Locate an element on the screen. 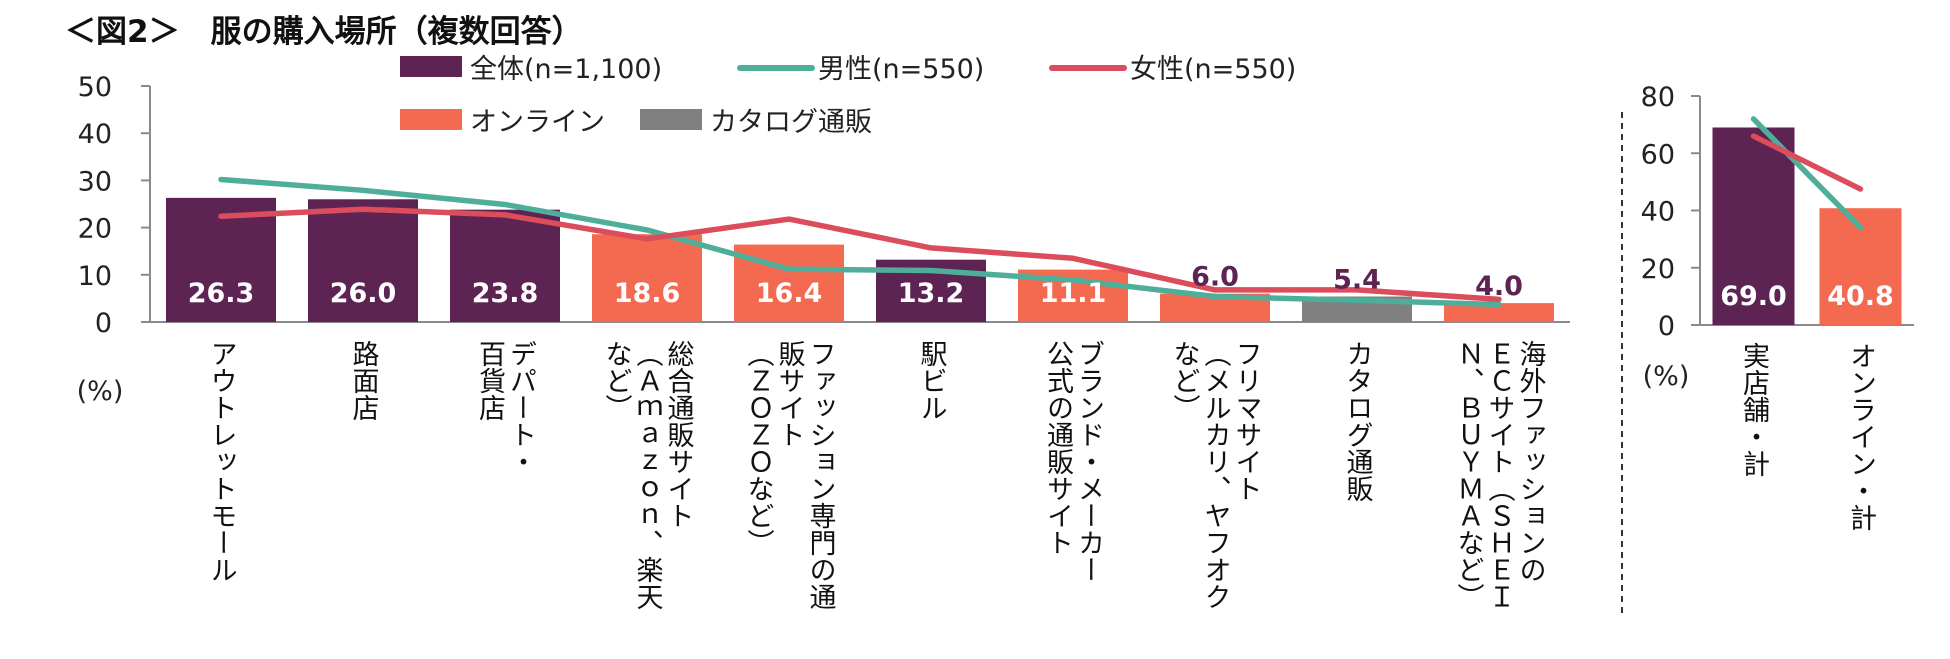 The image size is (1950, 659). category-label: 駅ビル is located at coordinates (932, 380).